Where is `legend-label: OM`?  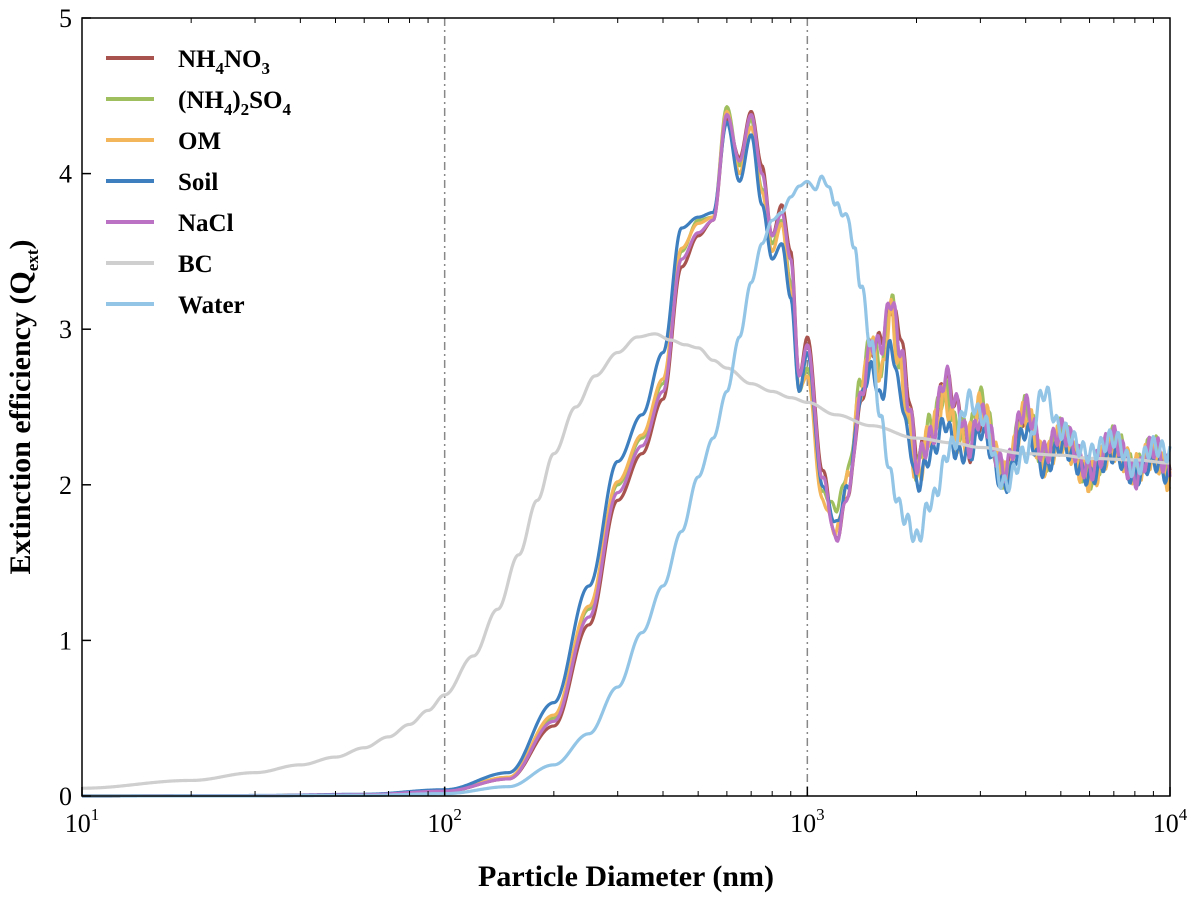
legend-label: OM is located at coordinates (199, 141).